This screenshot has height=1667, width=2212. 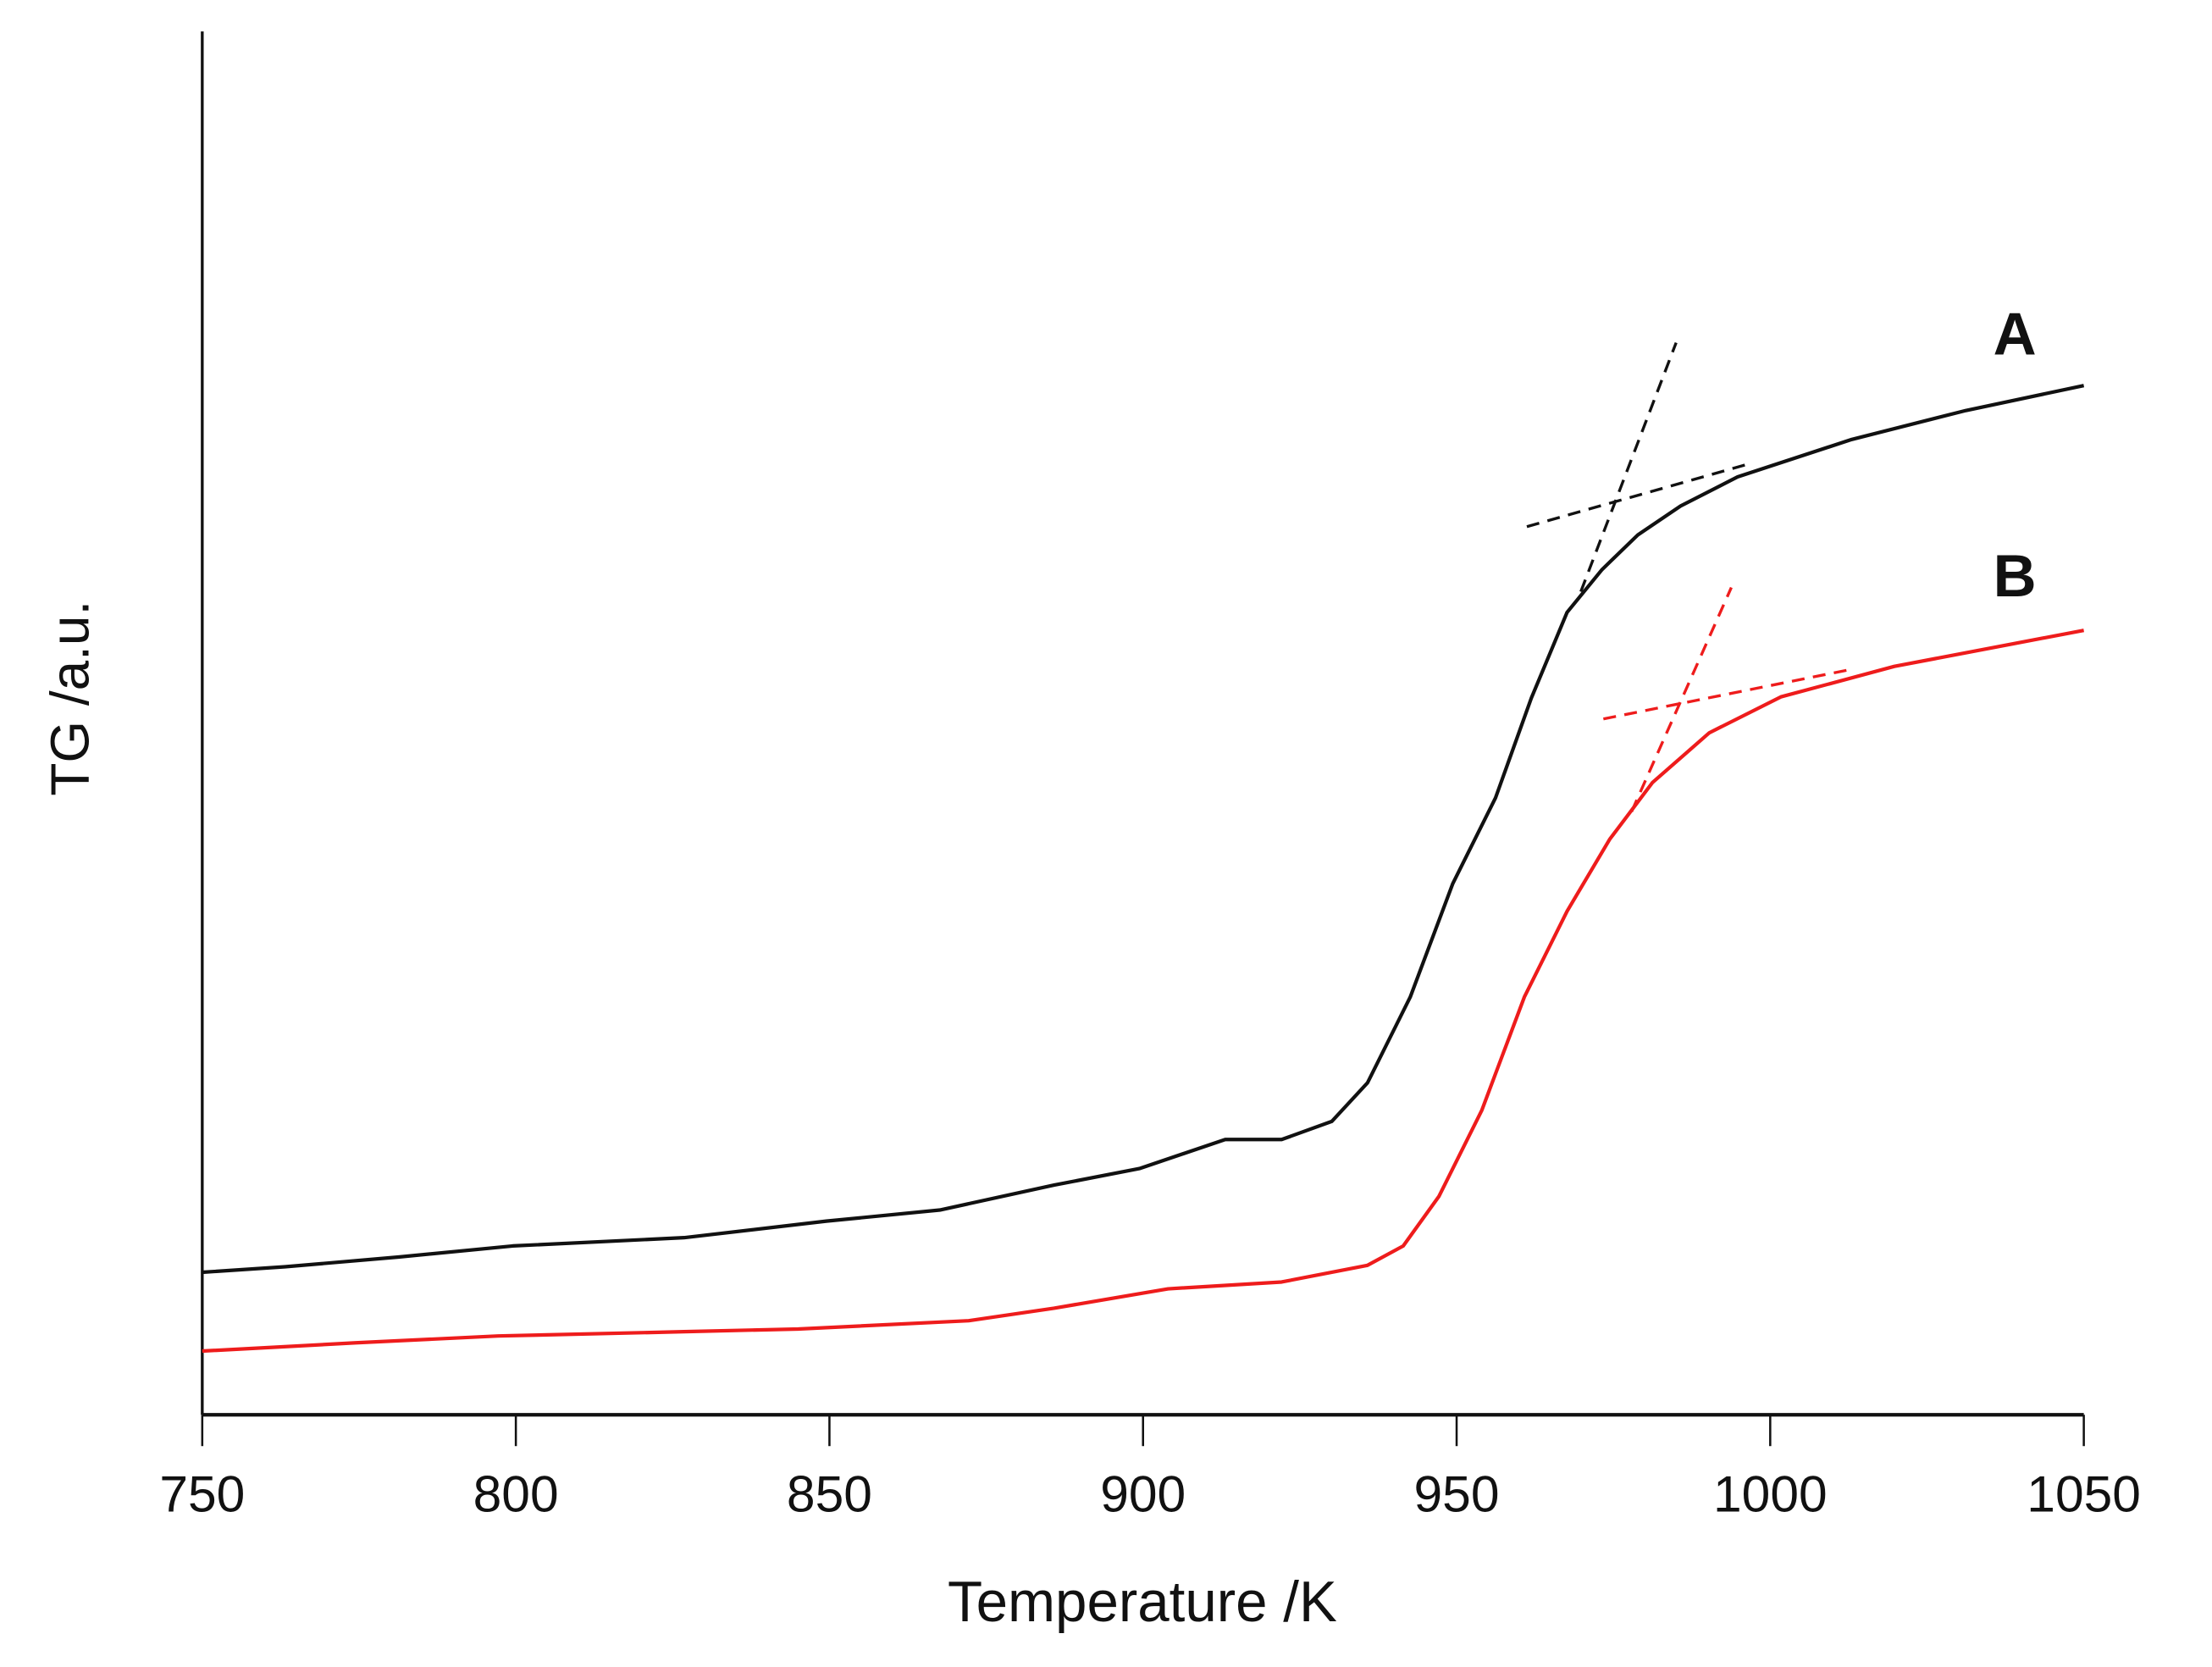 I want to click on x-tick-label: 750, so click(x=202, y=1494).